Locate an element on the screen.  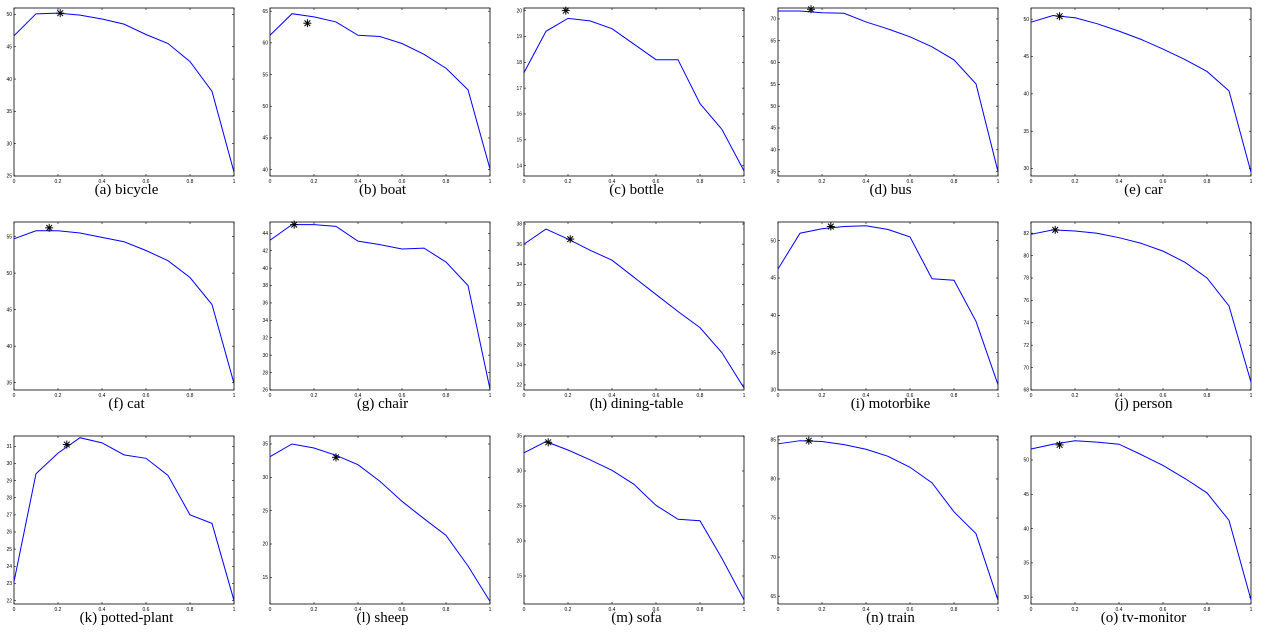
line-chart: 0 0.2 0.4 0.6 0.8 1 35 40 45 50 55 60 65 70 is located at coordinates (885, 95).